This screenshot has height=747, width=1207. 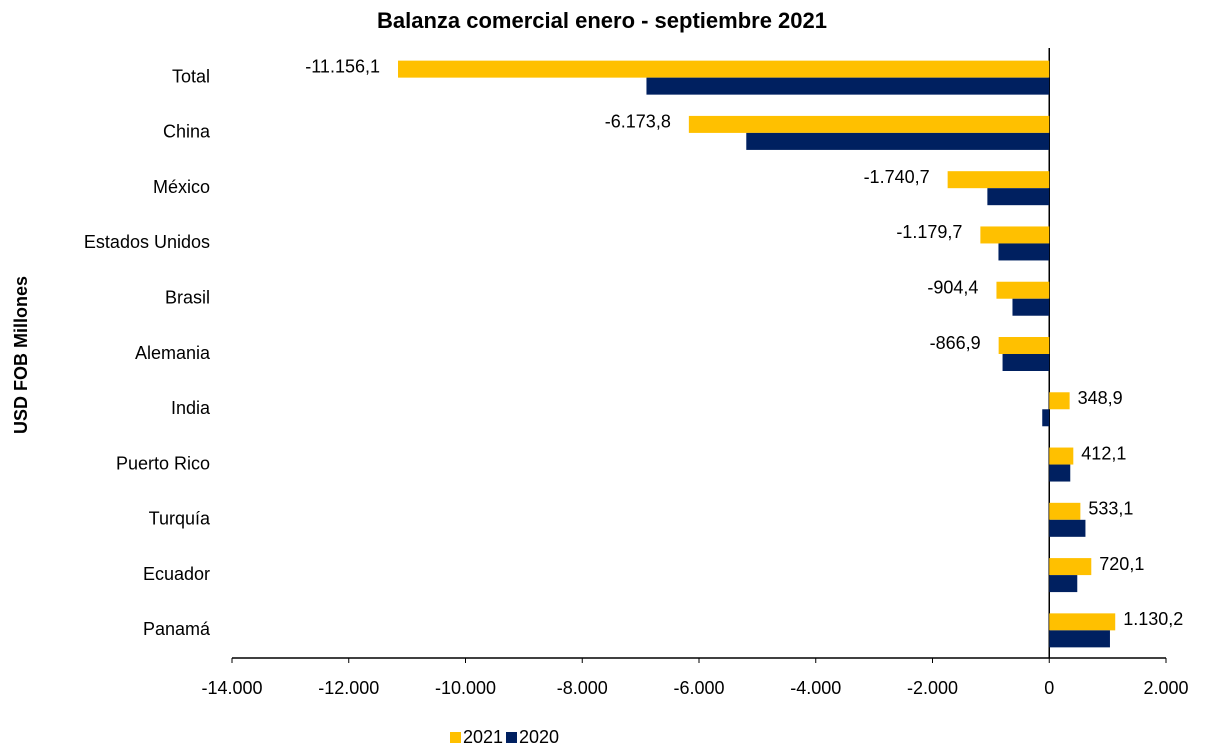 What do you see at coordinates (815, 688) in the screenshot?
I see `x-tick-label: -4.000` at bounding box center [815, 688].